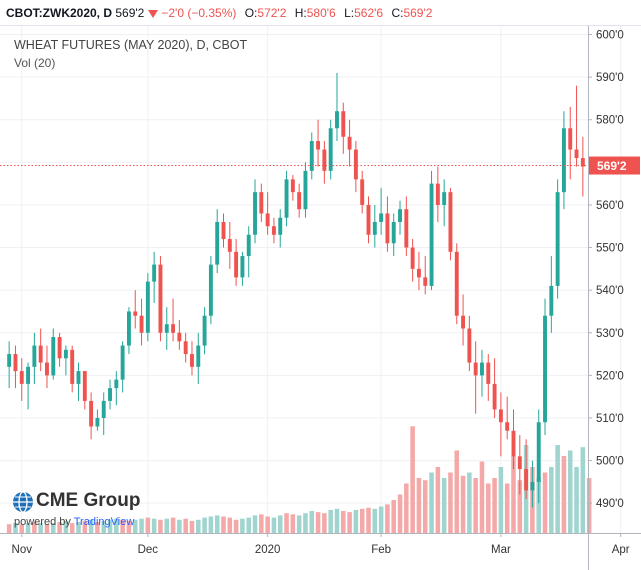 This screenshot has width=641, height=570. I want to click on powered-by: powered by TradingView, so click(74, 522).